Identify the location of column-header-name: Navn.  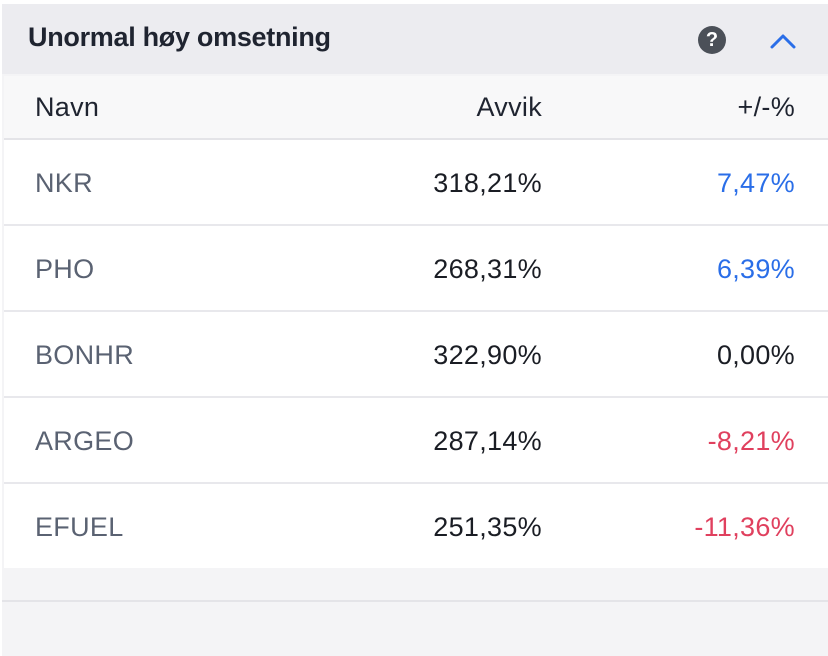
(67, 107).